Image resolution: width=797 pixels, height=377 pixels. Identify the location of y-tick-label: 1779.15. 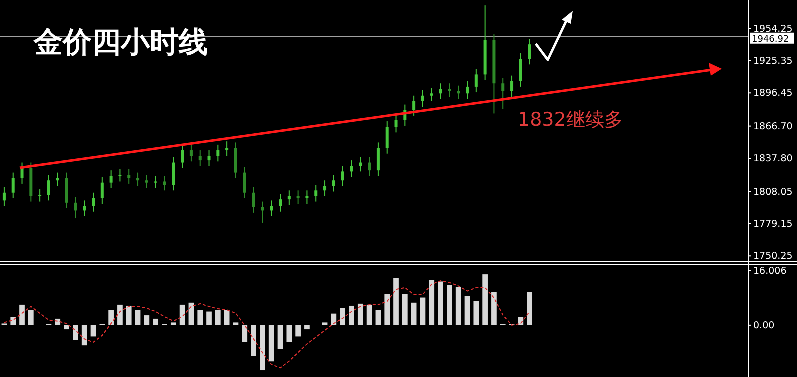
(773, 224).